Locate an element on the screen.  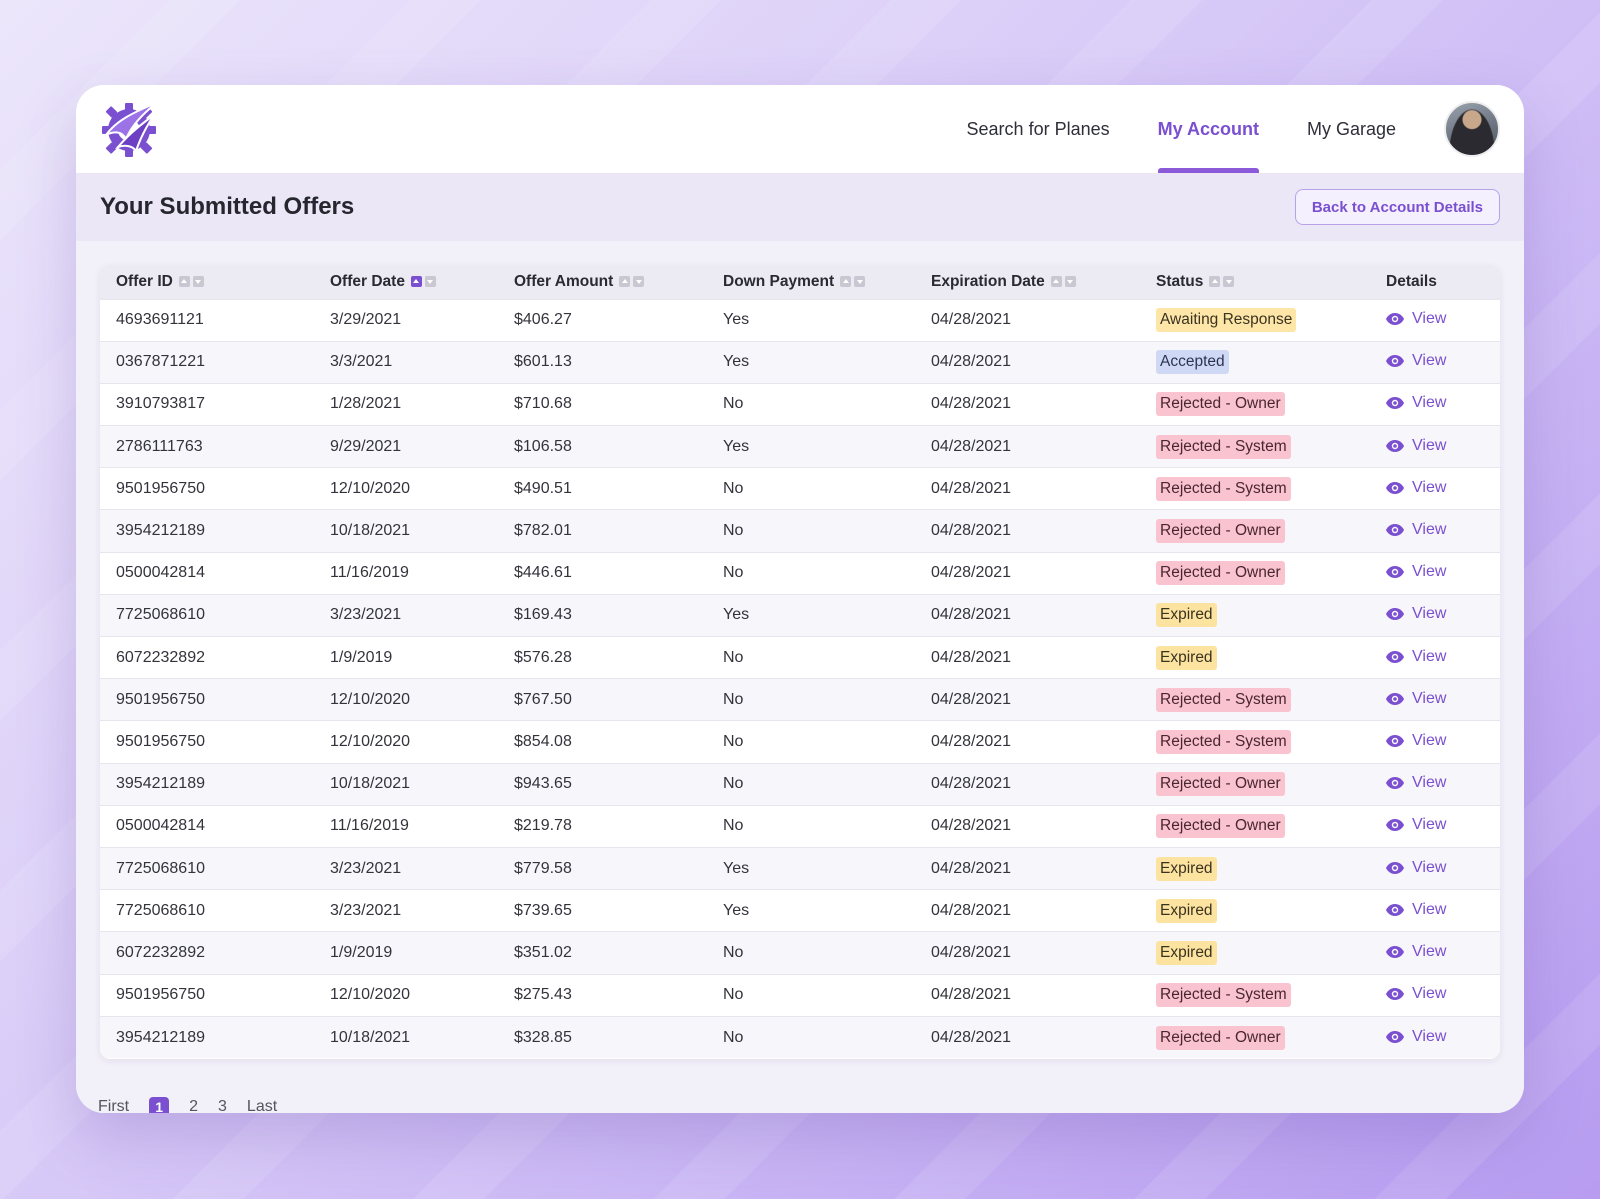
pagination-page-2: 2 is located at coordinates (194, 1105).